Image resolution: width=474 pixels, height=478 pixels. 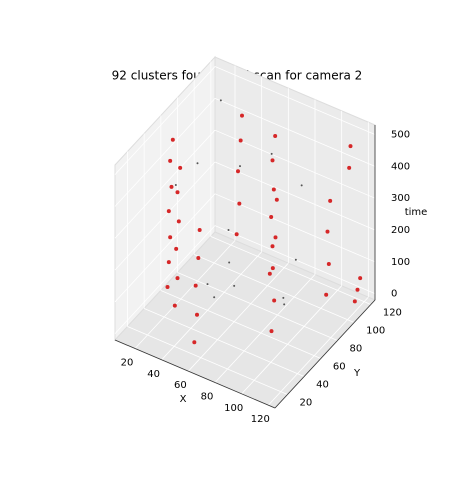 What do you see at coordinates (400, 135) in the screenshot?
I see `z-tick-label: 500` at bounding box center [400, 135].